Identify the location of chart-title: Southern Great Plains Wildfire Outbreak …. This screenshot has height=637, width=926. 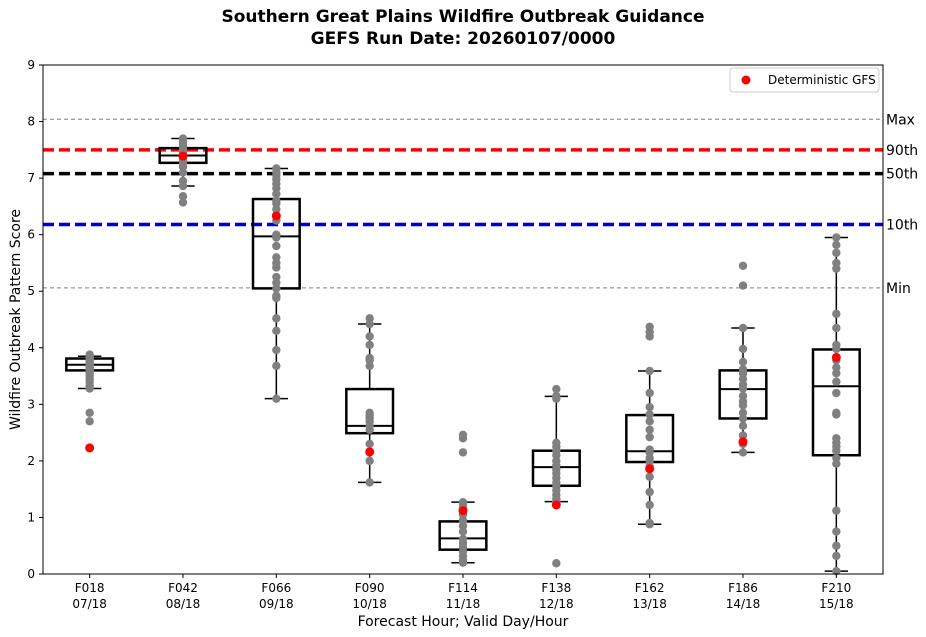
(463, 17).